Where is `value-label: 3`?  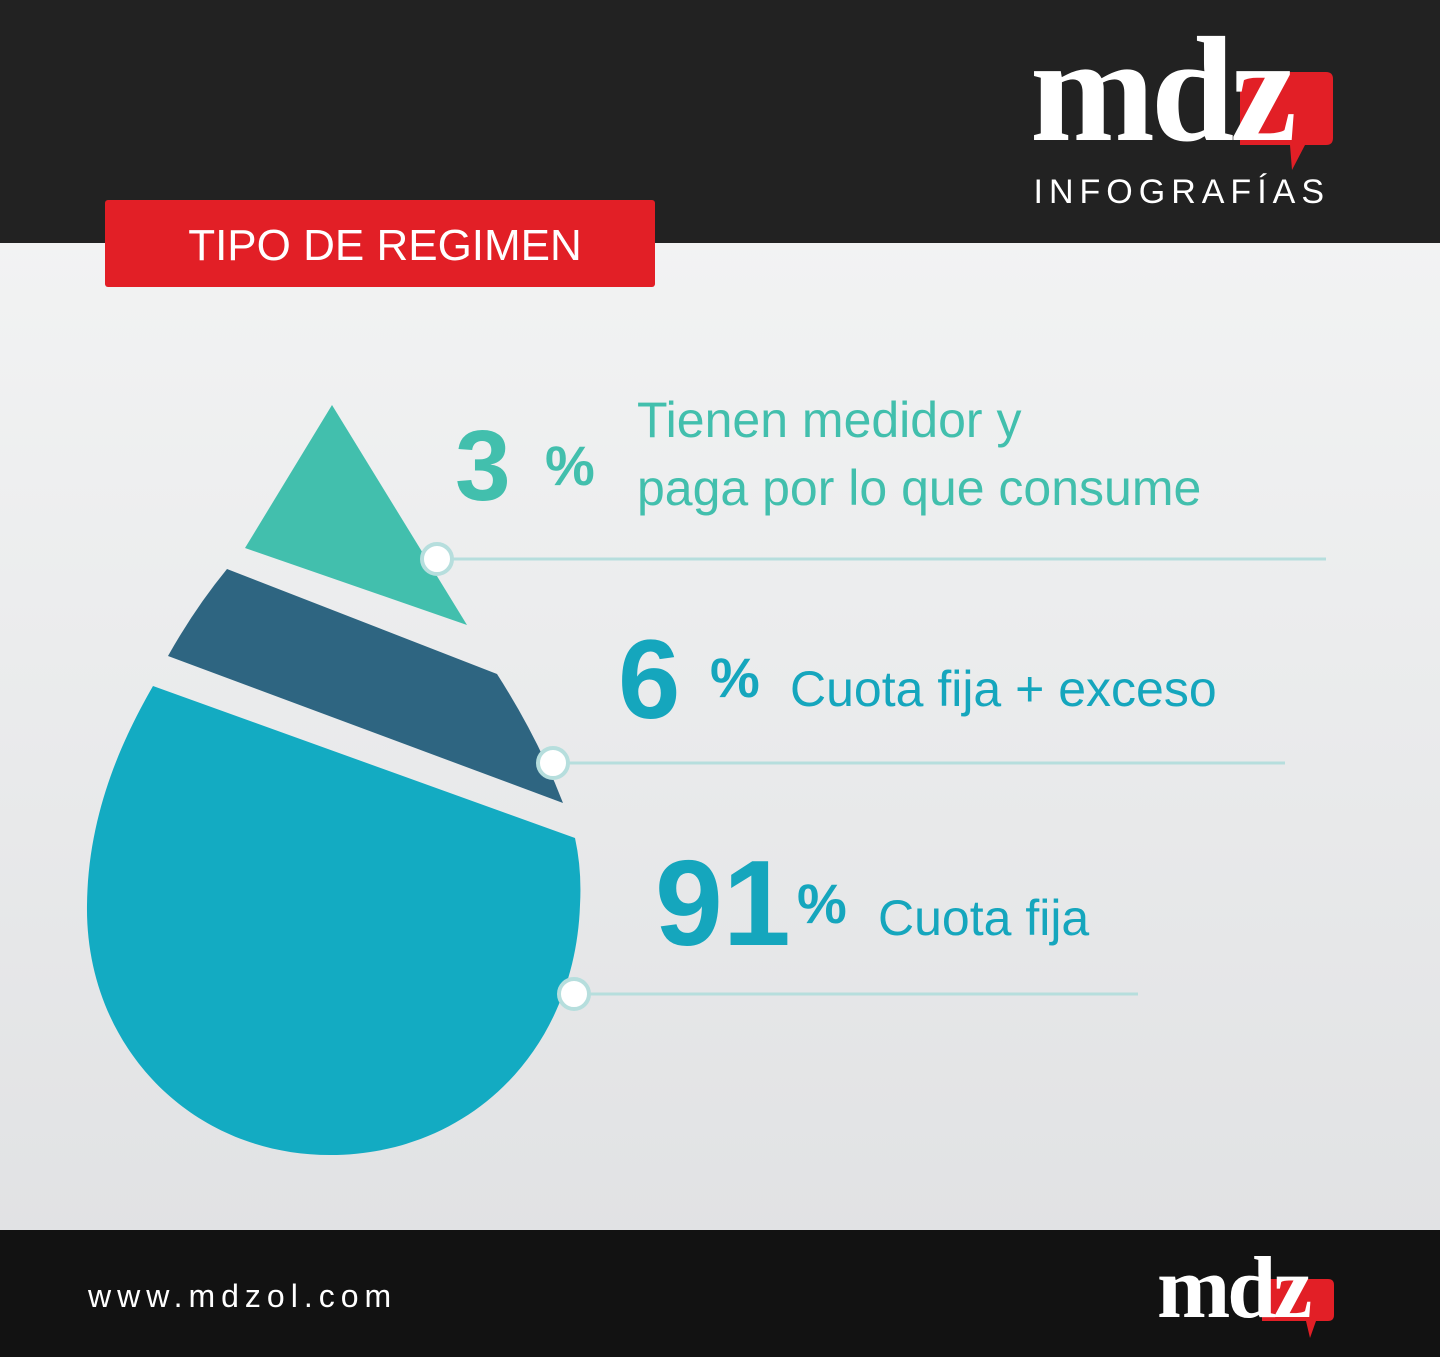 value-label: 3 is located at coordinates (483, 466).